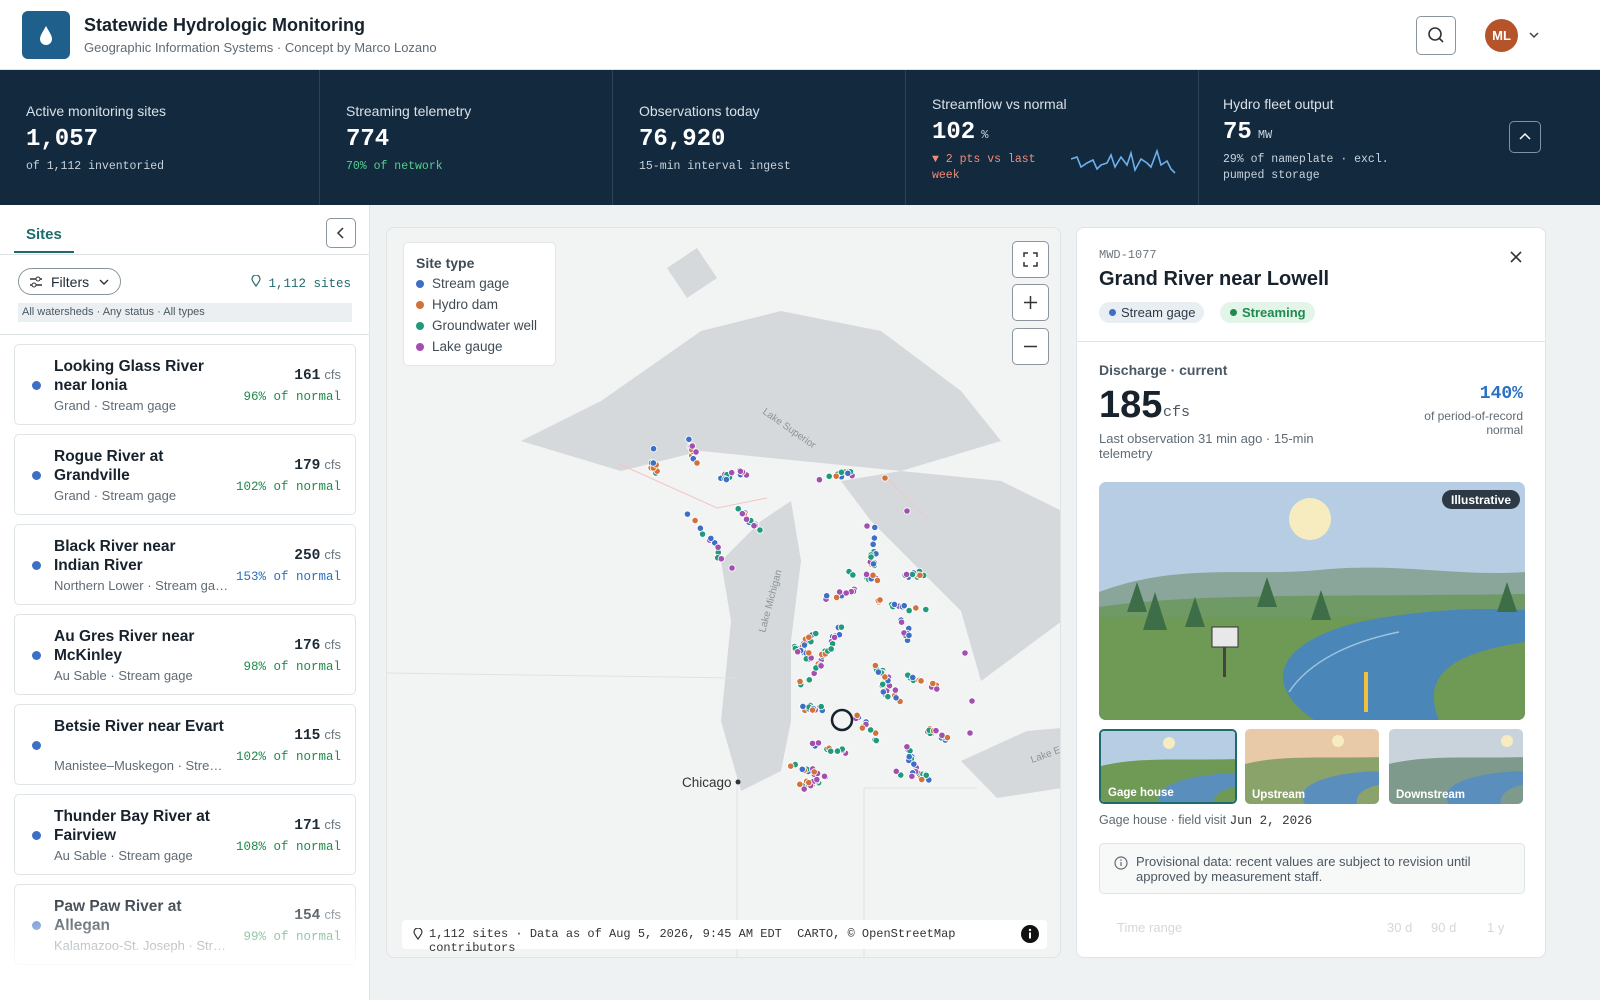 The height and width of the screenshot is (1000, 1600). What do you see at coordinates (1030, 302) in the screenshot?
I see `zoom-in-button` at bounding box center [1030, 302].